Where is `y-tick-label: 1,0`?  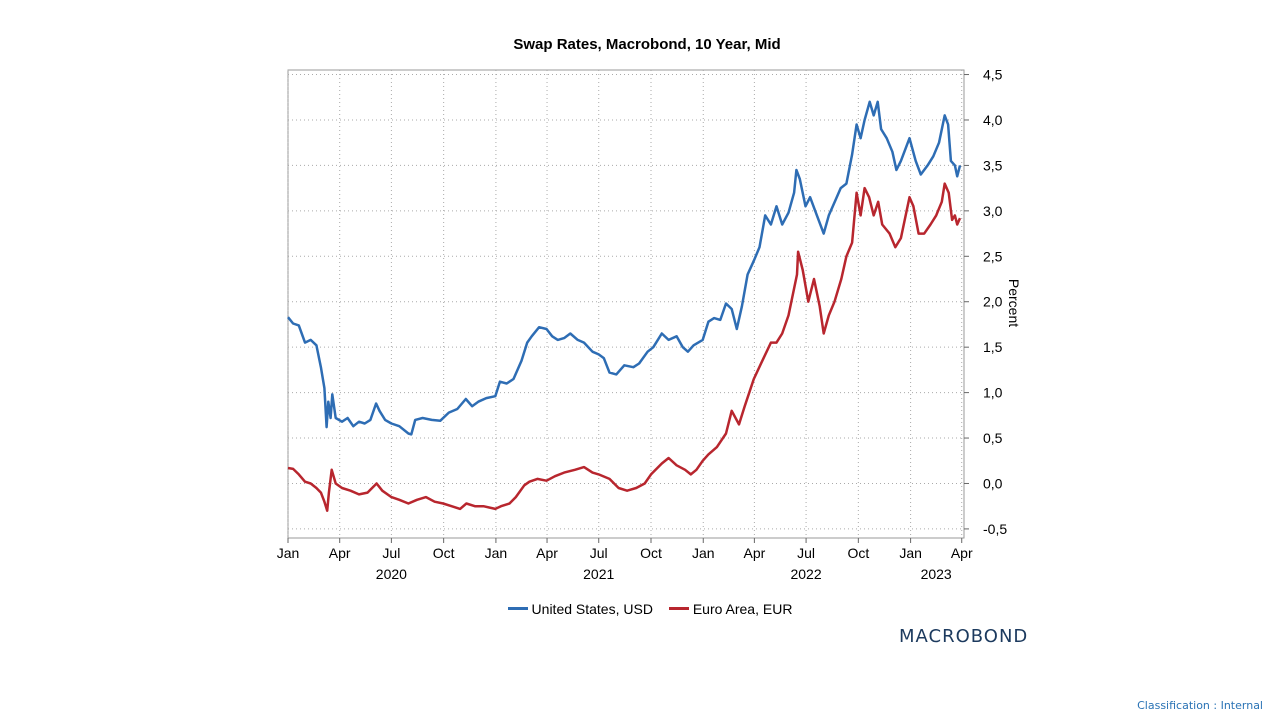
y-tick-label: 1,0 is located at coordinates (993, 393).